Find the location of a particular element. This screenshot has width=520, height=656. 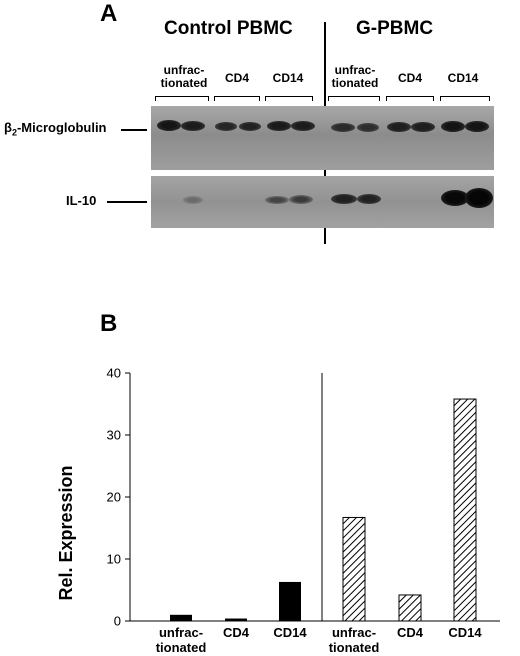

row-label-rest: -Microglobulin is located at coordinates (61, 127).